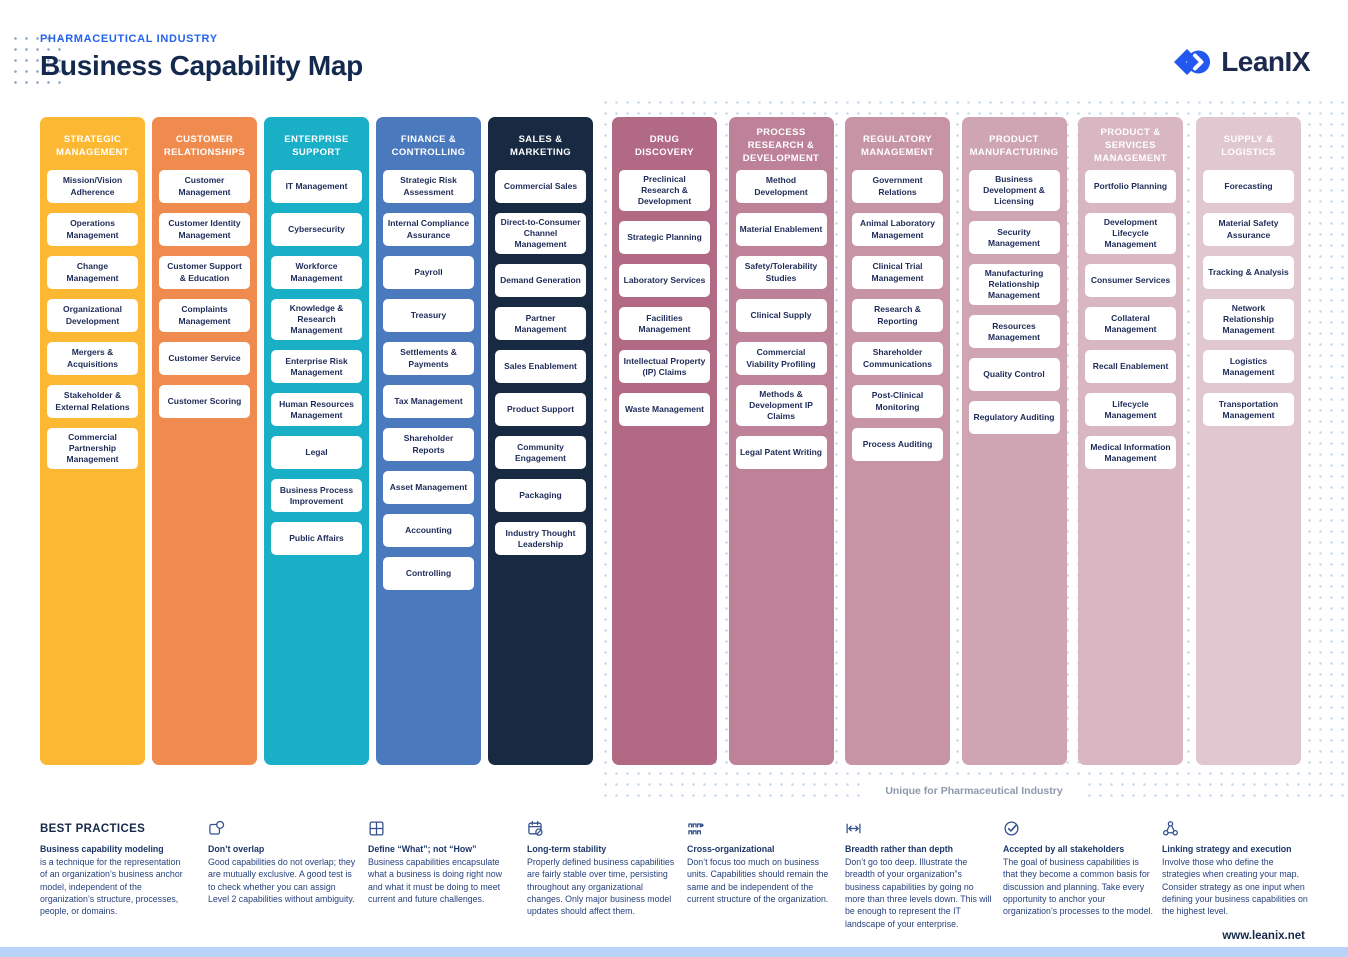 The image size is (1348, 957). What do you see at coordinates (1227, 849) in the screenshot?
I see `best-practice-title: Linking strategy and execution` at bounding box center [1227, 849].